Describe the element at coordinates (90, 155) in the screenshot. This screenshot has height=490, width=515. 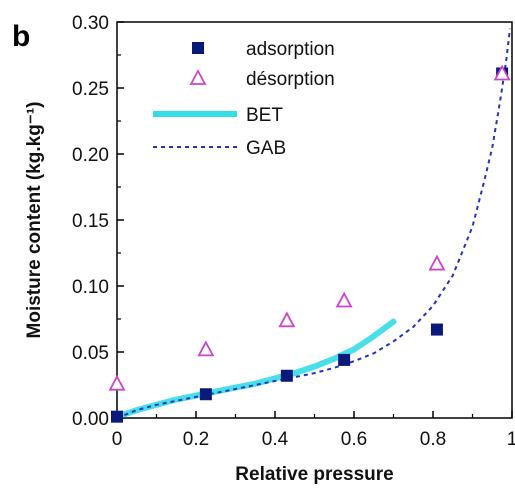
I see `y-tick-label: 0.20` at that location.